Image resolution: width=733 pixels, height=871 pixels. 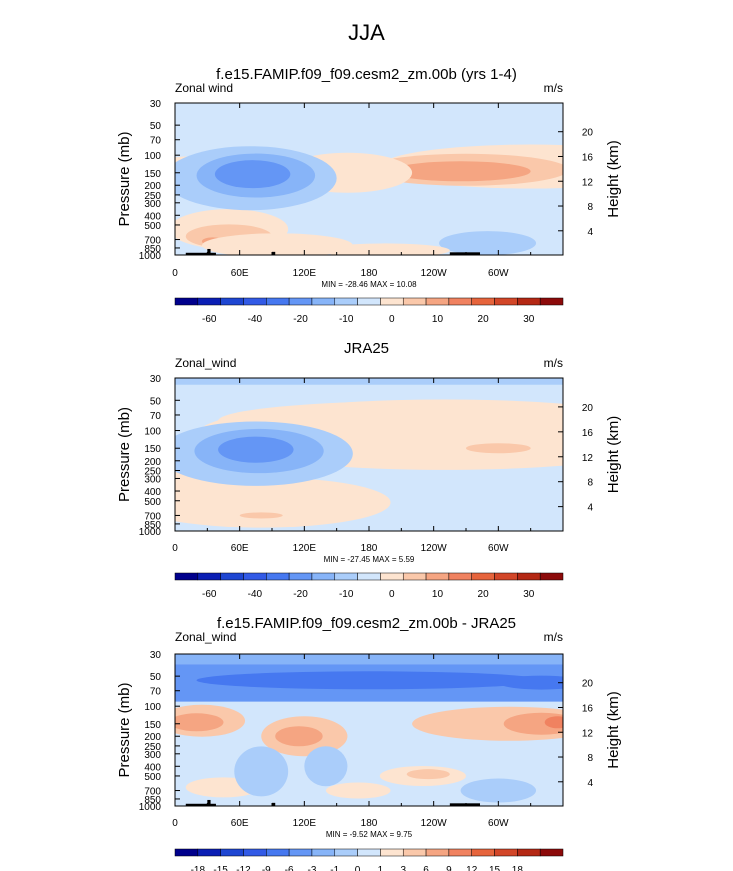 What do you see at coordinates (205, 637) in the screenshot?
I see `variable-label: Zonal_wind` at bounding box center [205, 637].